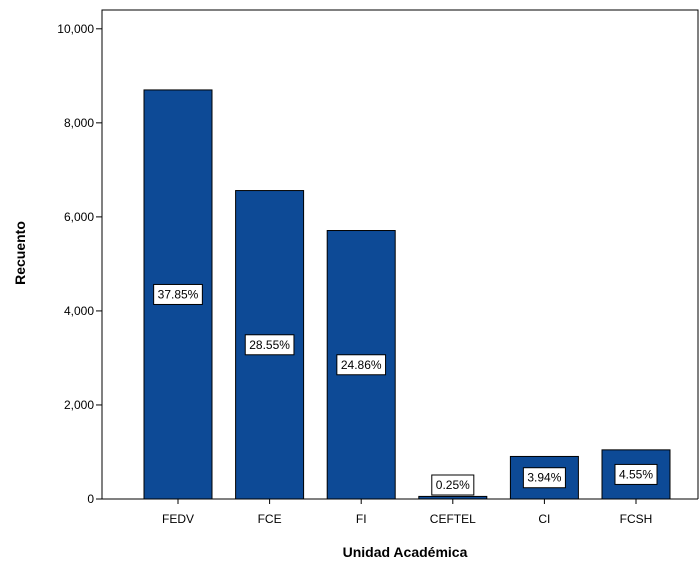 This screenshot has height=567, width=699. What do you see at coordinates (544, 519) in the screenshot?
I see `x-tick-label: CI` at bounding box center [544, 519].